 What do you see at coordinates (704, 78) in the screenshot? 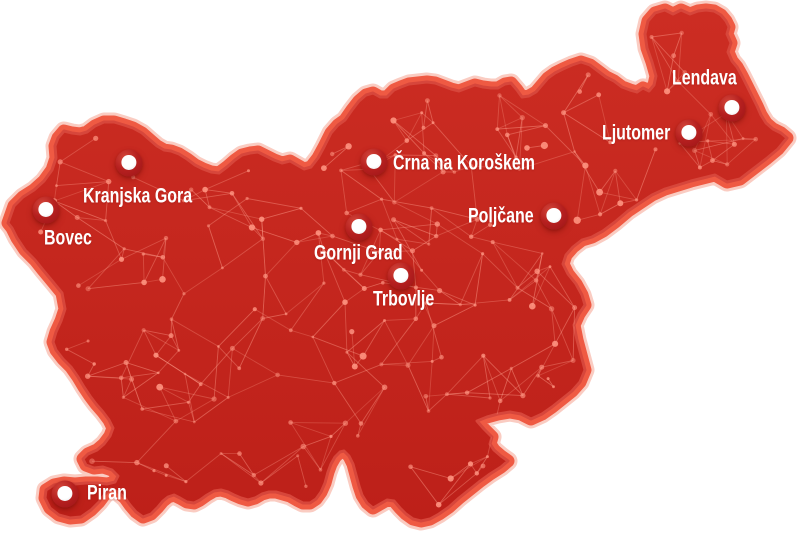
I see `city-label-lendava: Lendava` at bounding box center [704, 78].